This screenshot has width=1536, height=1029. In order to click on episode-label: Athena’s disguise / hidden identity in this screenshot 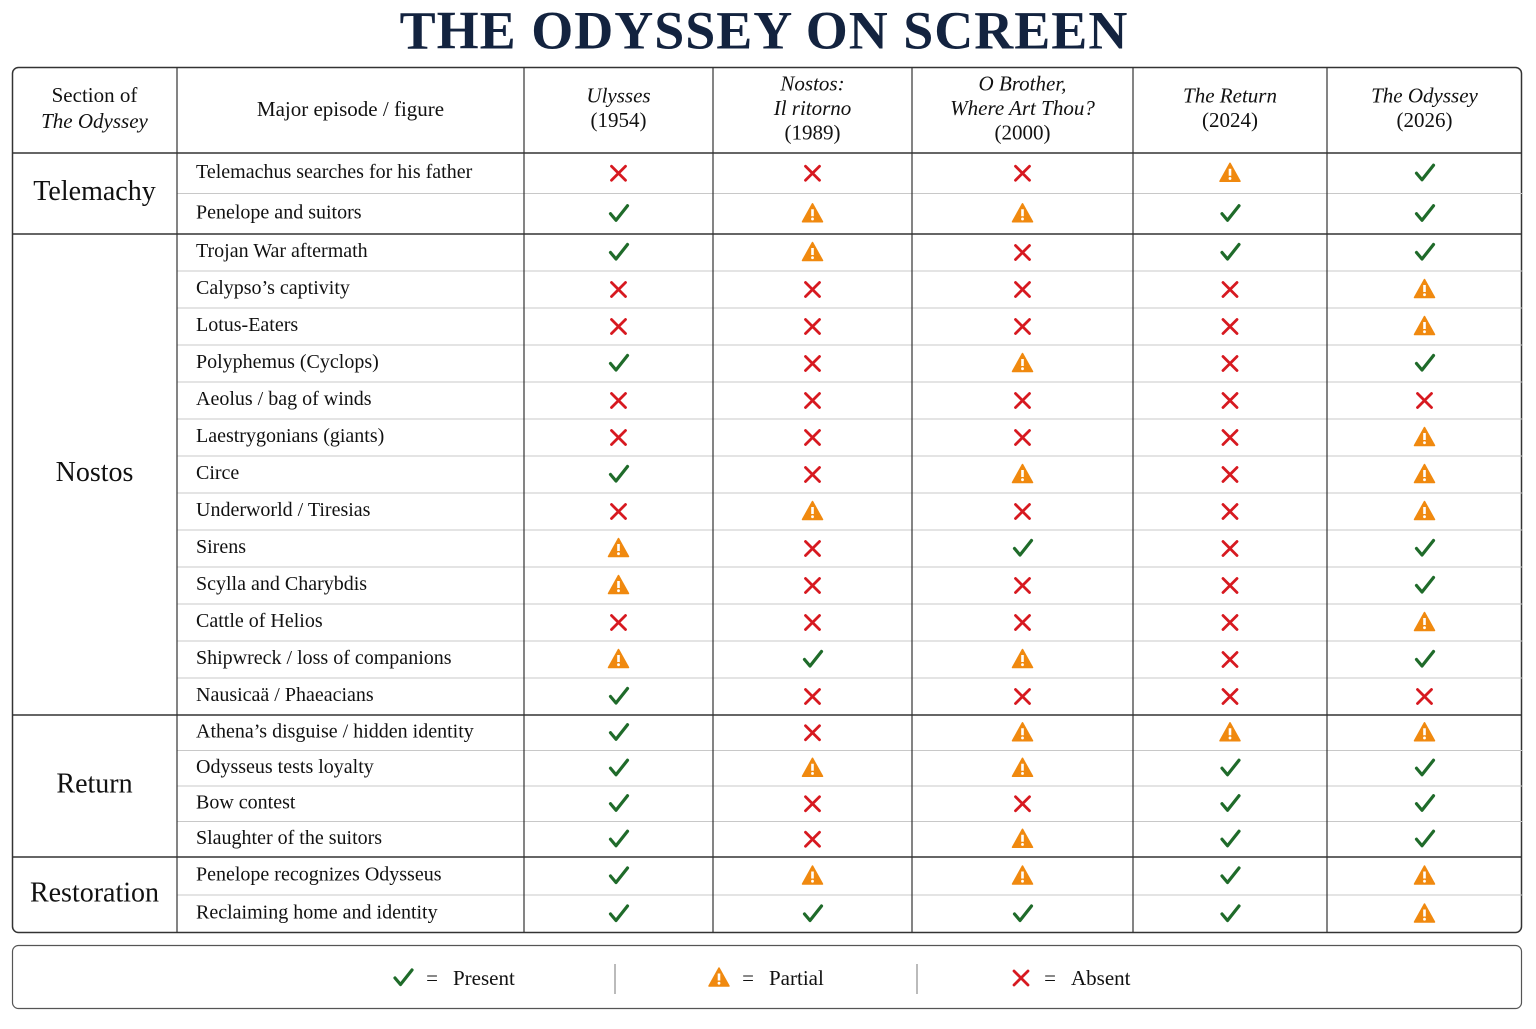, I will do `click(335, 731)`.